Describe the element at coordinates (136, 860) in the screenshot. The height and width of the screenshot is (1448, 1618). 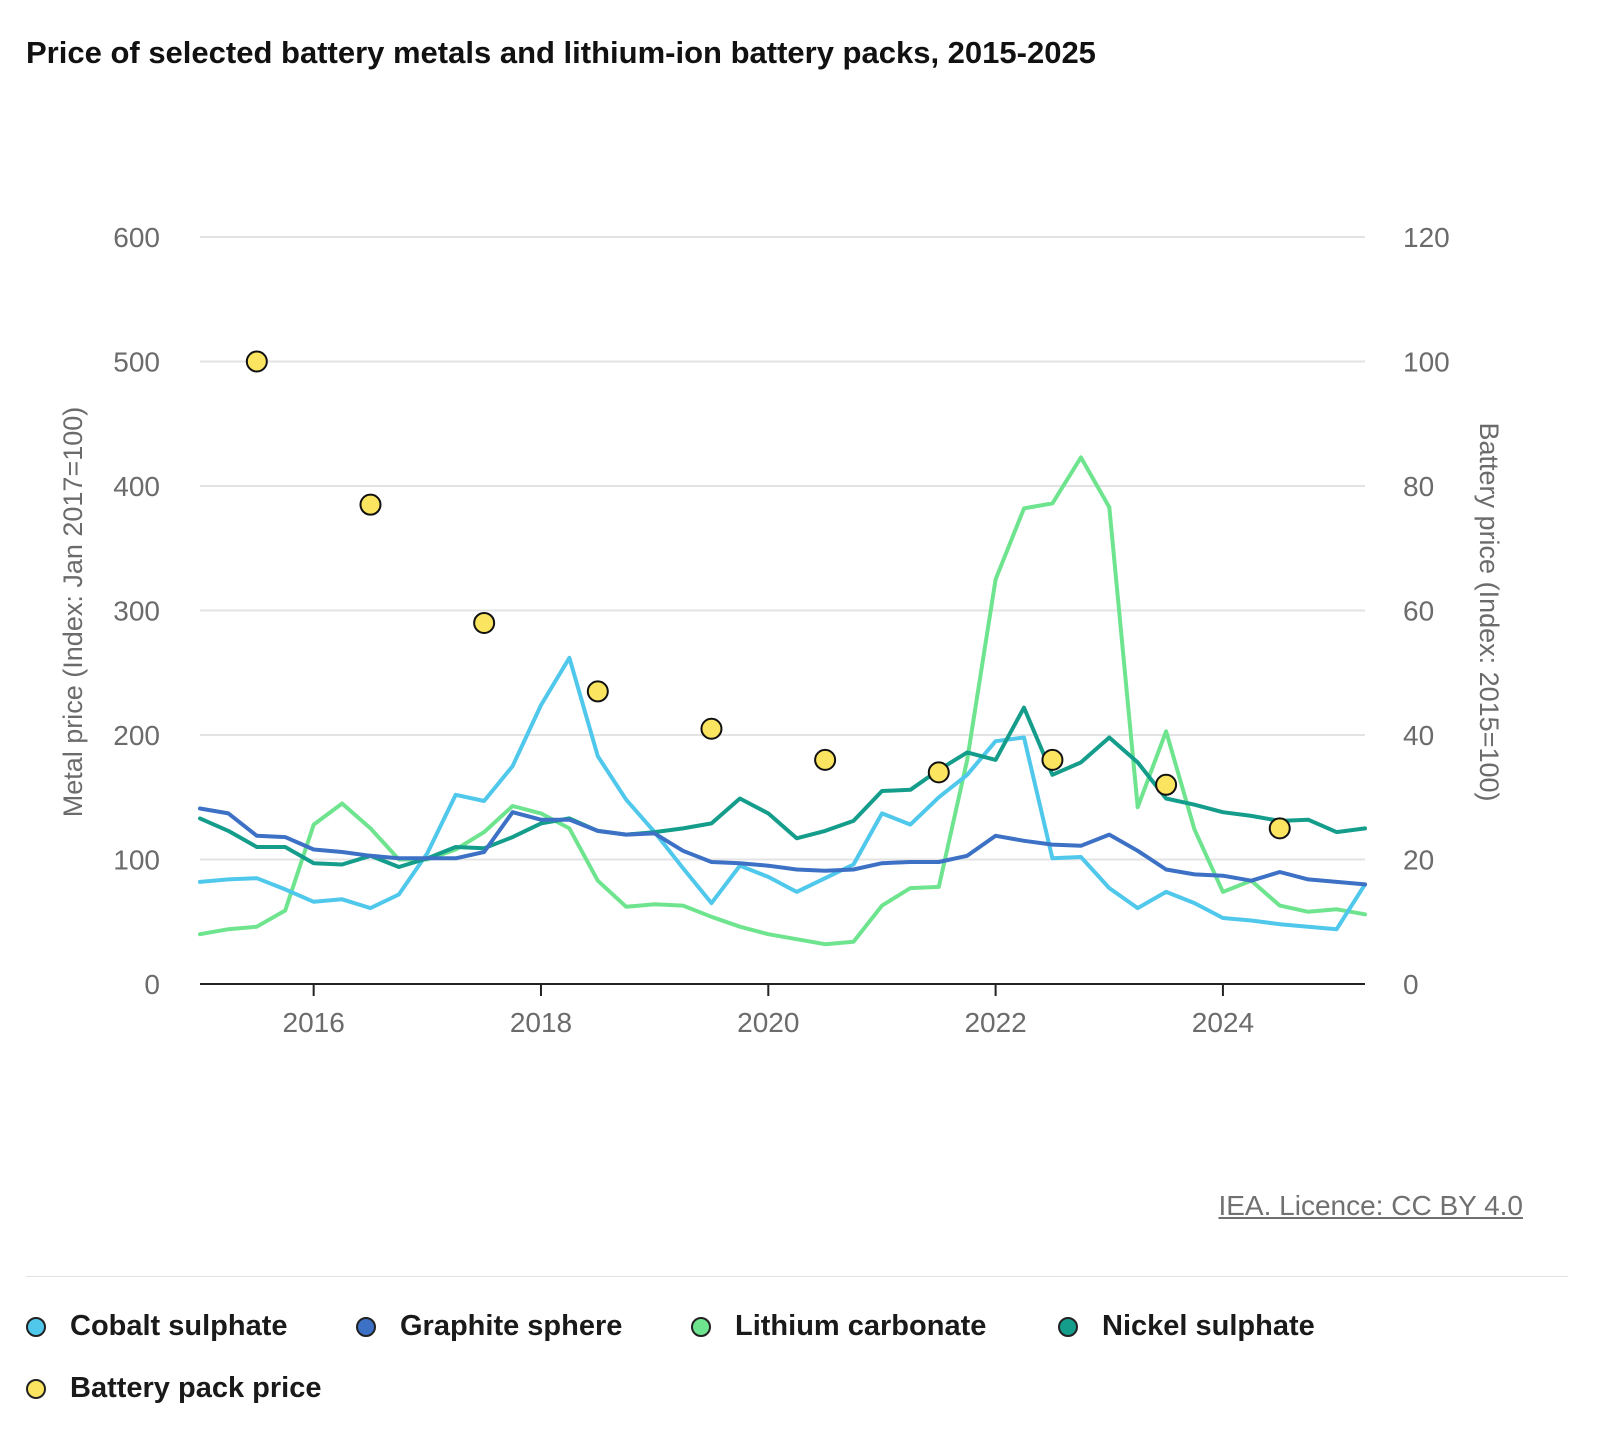
I see `left-tick-label: 100` at that location.